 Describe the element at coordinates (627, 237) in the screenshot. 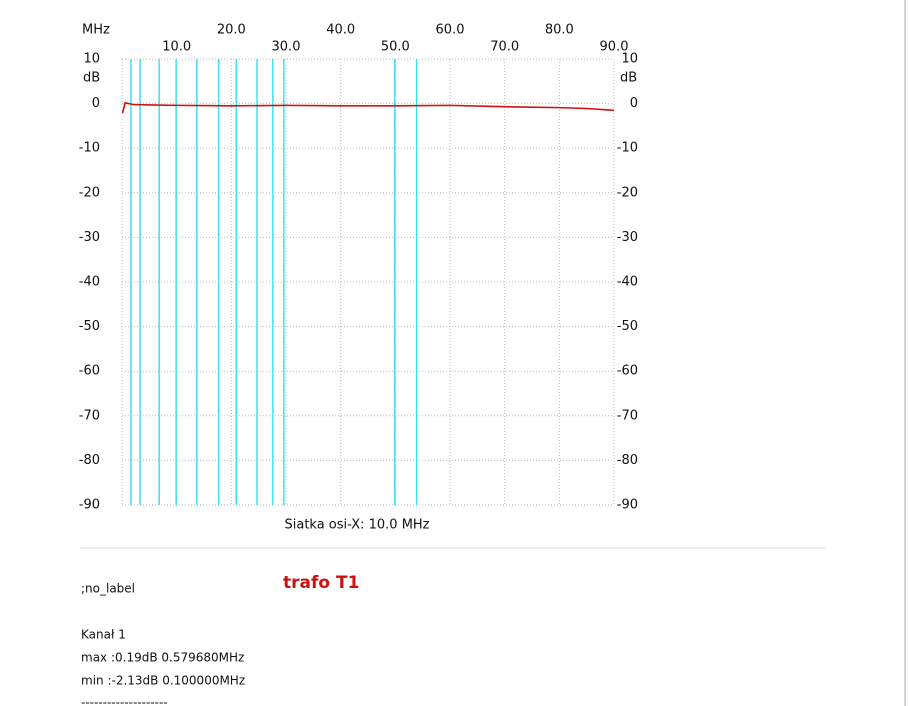

I see `y-tick-label-right: -30` at that location.